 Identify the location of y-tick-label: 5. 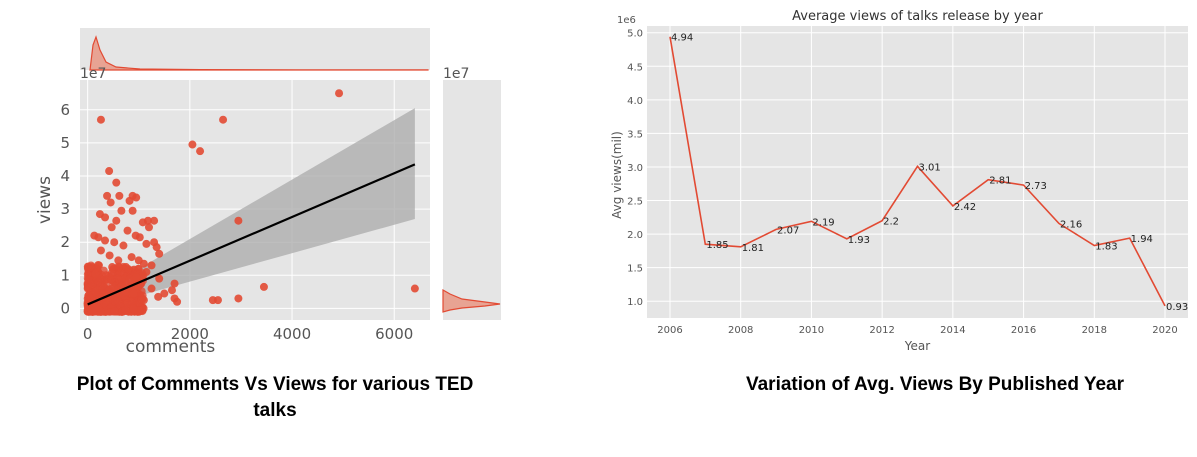
(65, 143).